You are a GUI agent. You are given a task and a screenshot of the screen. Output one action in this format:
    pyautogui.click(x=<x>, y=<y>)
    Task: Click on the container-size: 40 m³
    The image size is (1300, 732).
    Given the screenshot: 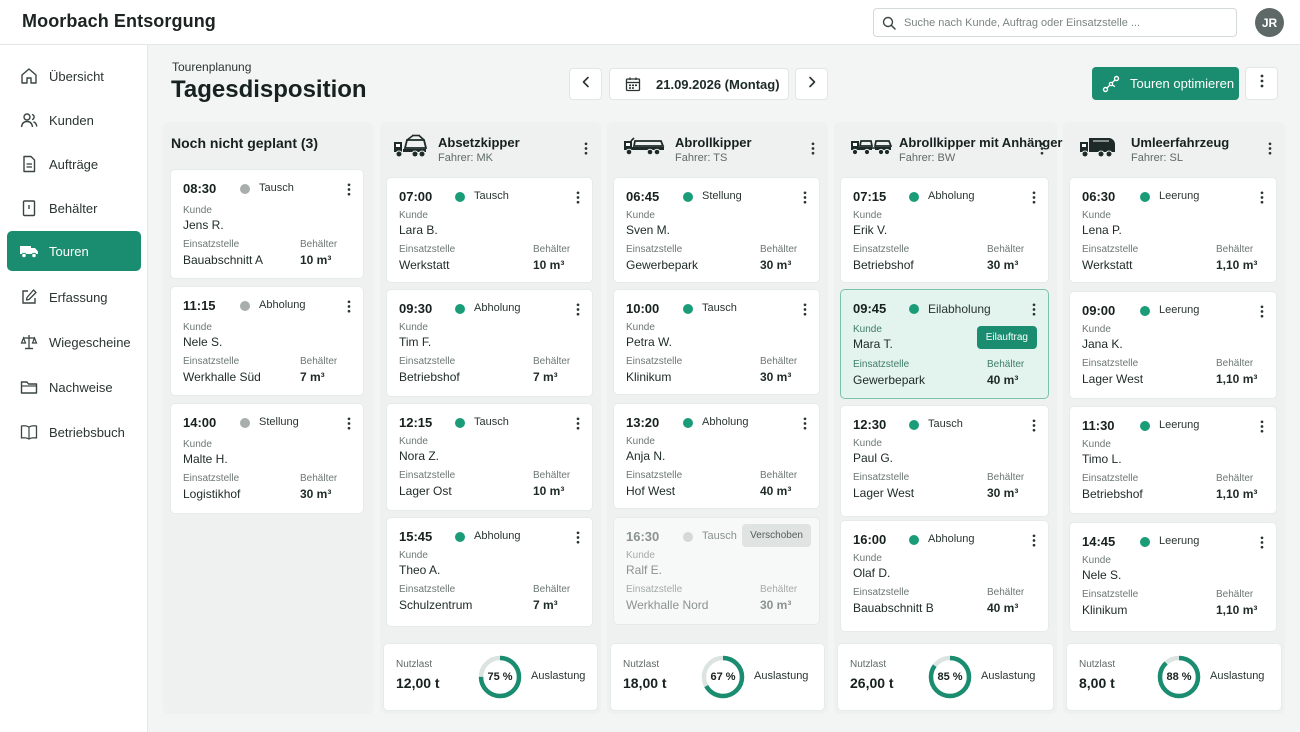 What is the action you would take?
    pyautogui.click(x=776, y=491)
    